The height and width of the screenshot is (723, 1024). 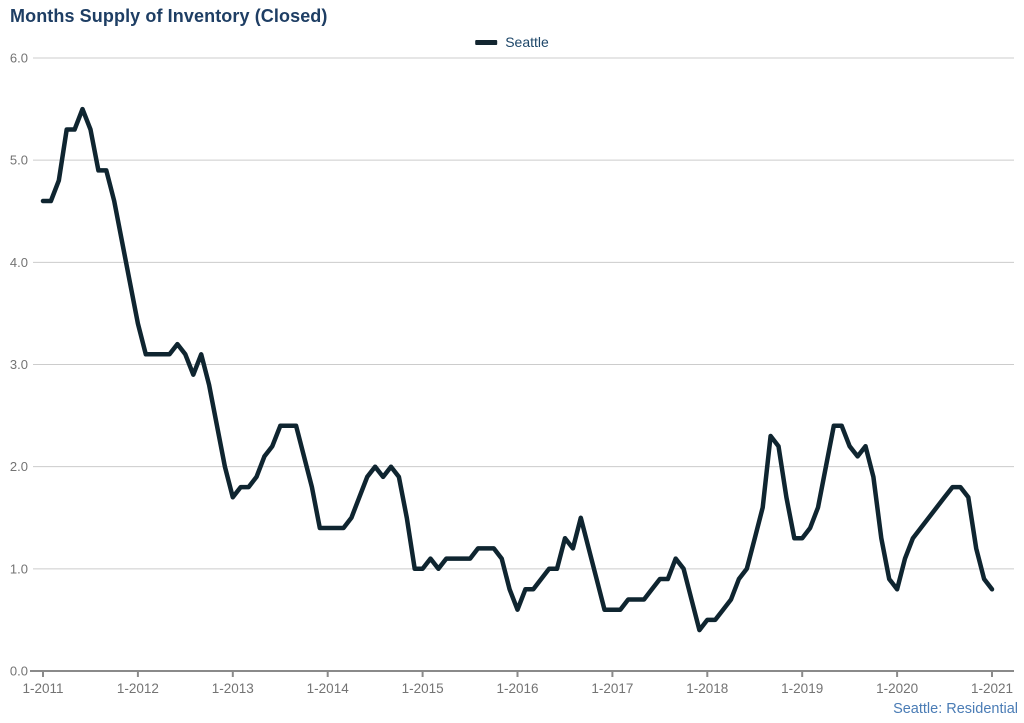 I want to click on legend-series-label: Seattle, so click(x=527, y=42).